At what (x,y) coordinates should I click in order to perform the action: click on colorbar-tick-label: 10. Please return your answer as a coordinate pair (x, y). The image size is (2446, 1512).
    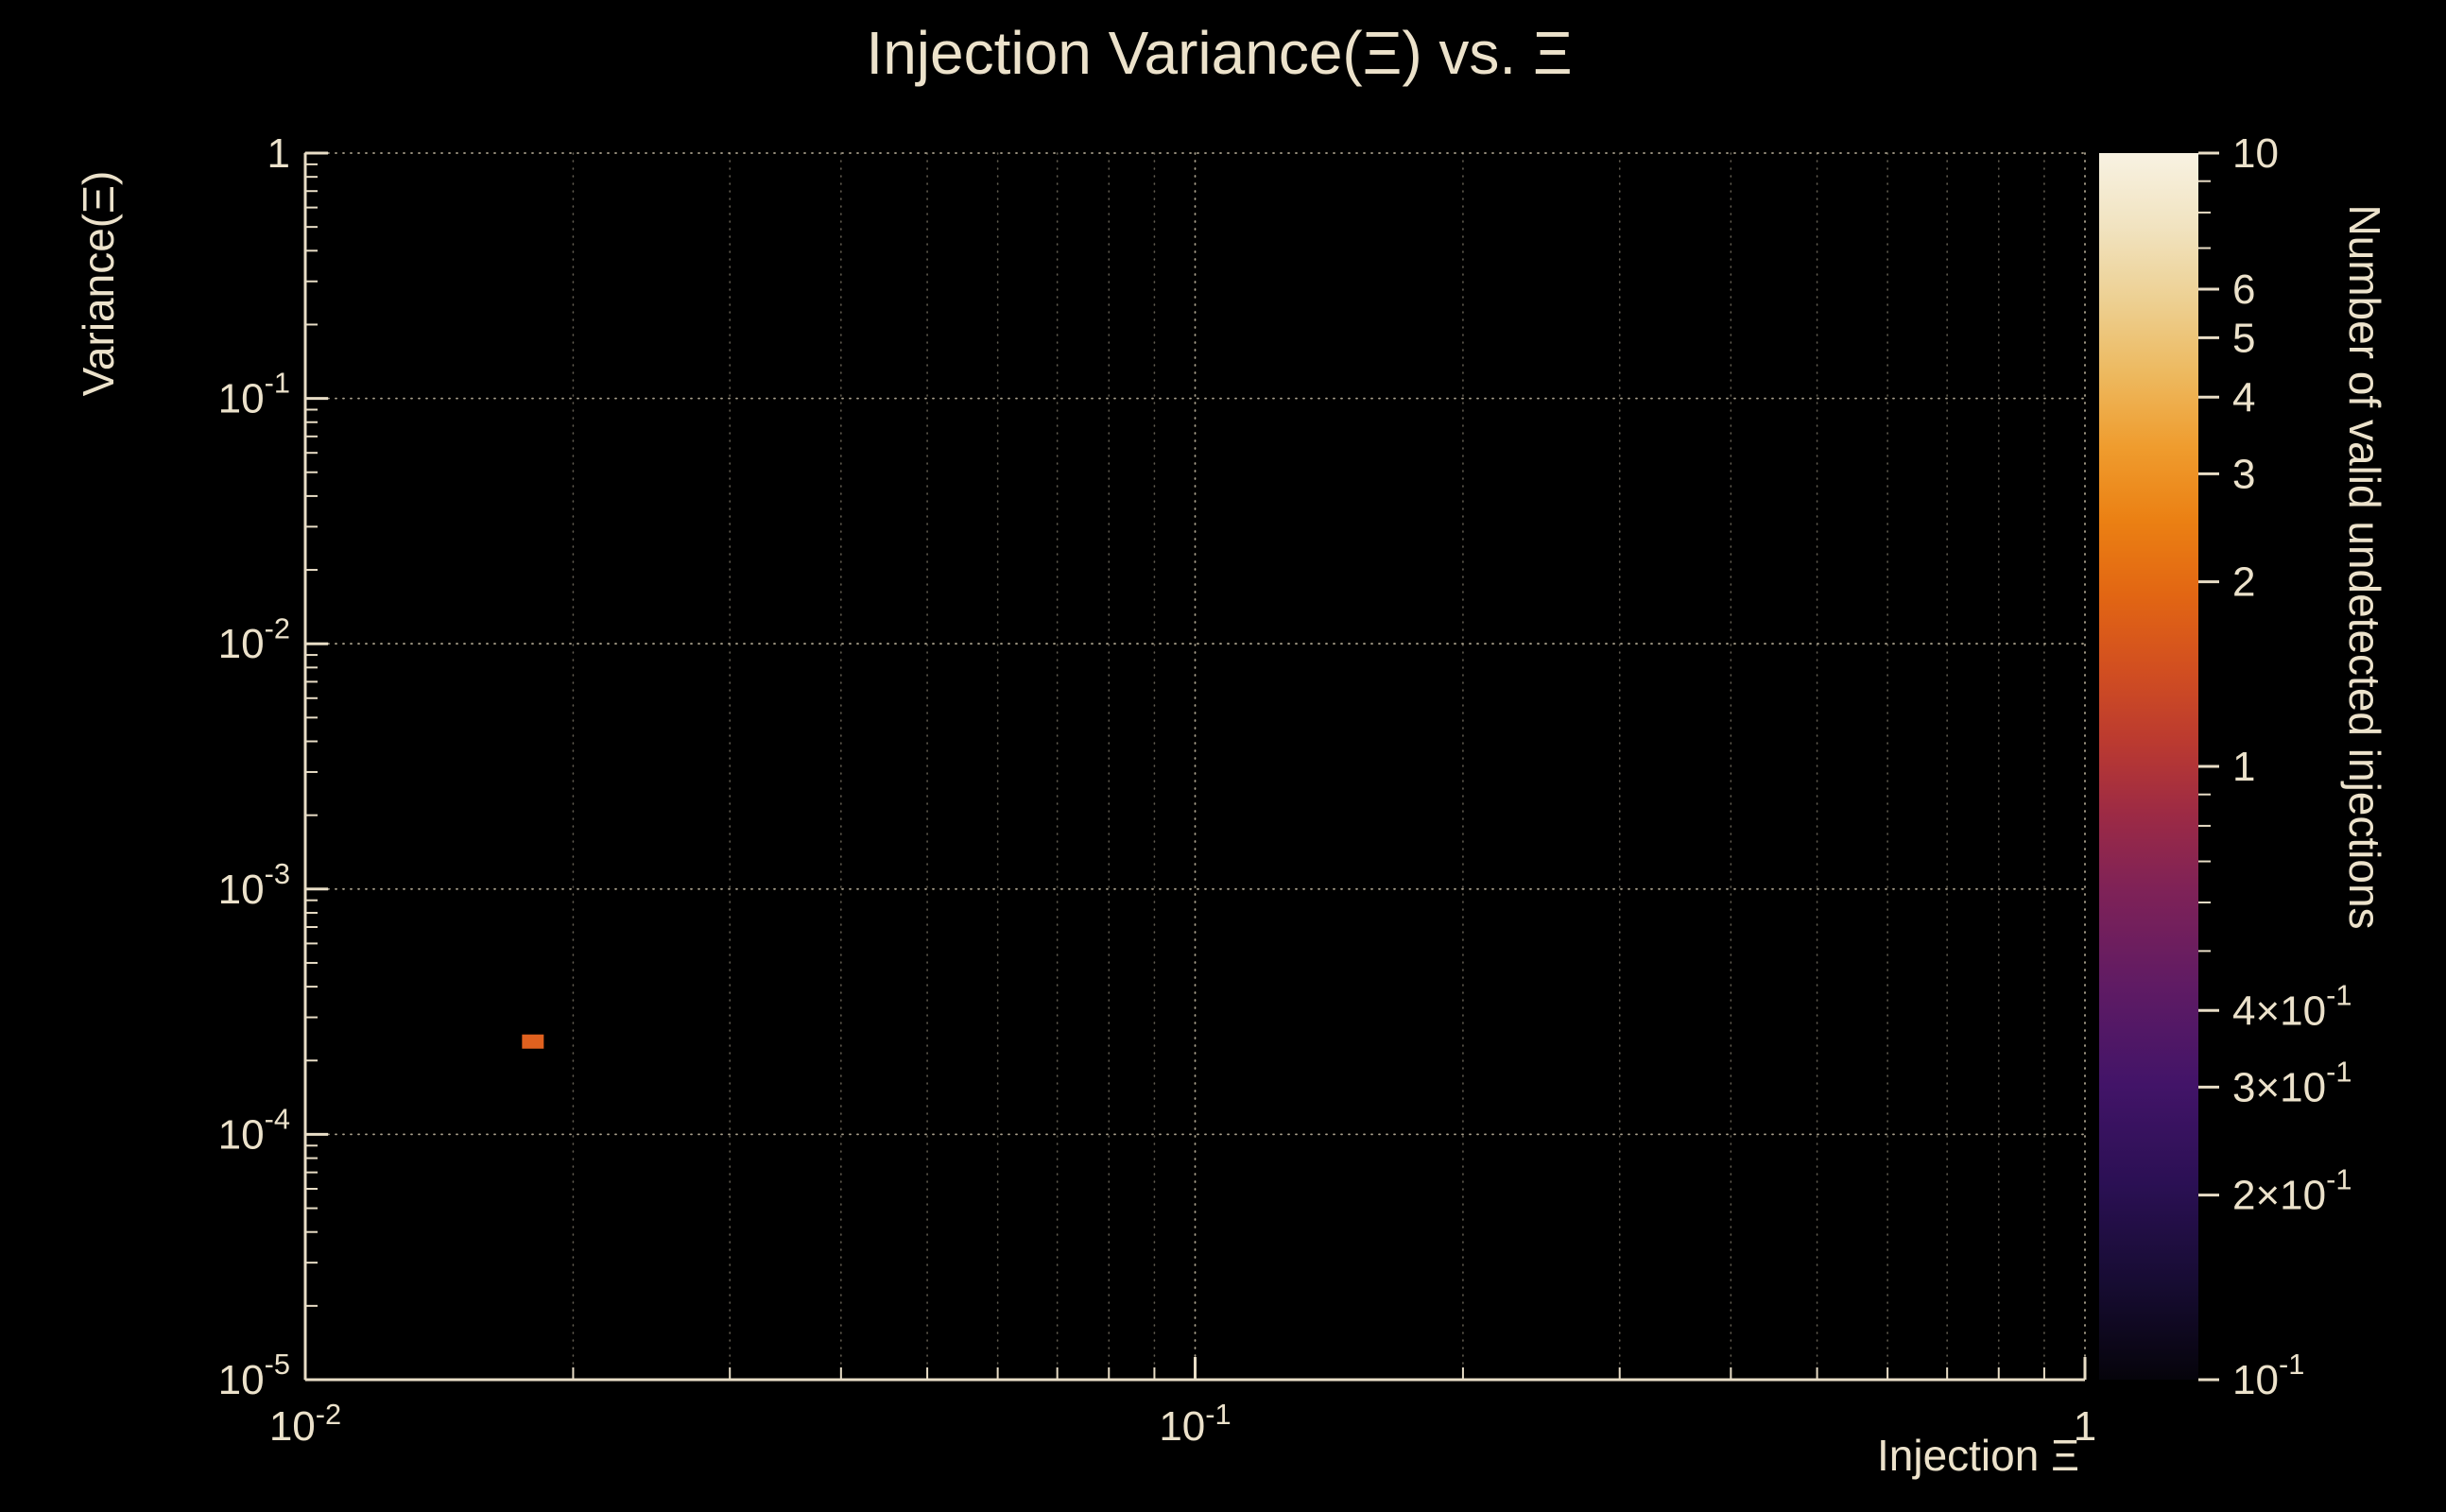
    Looking at the image, I should click on (2255, 153).